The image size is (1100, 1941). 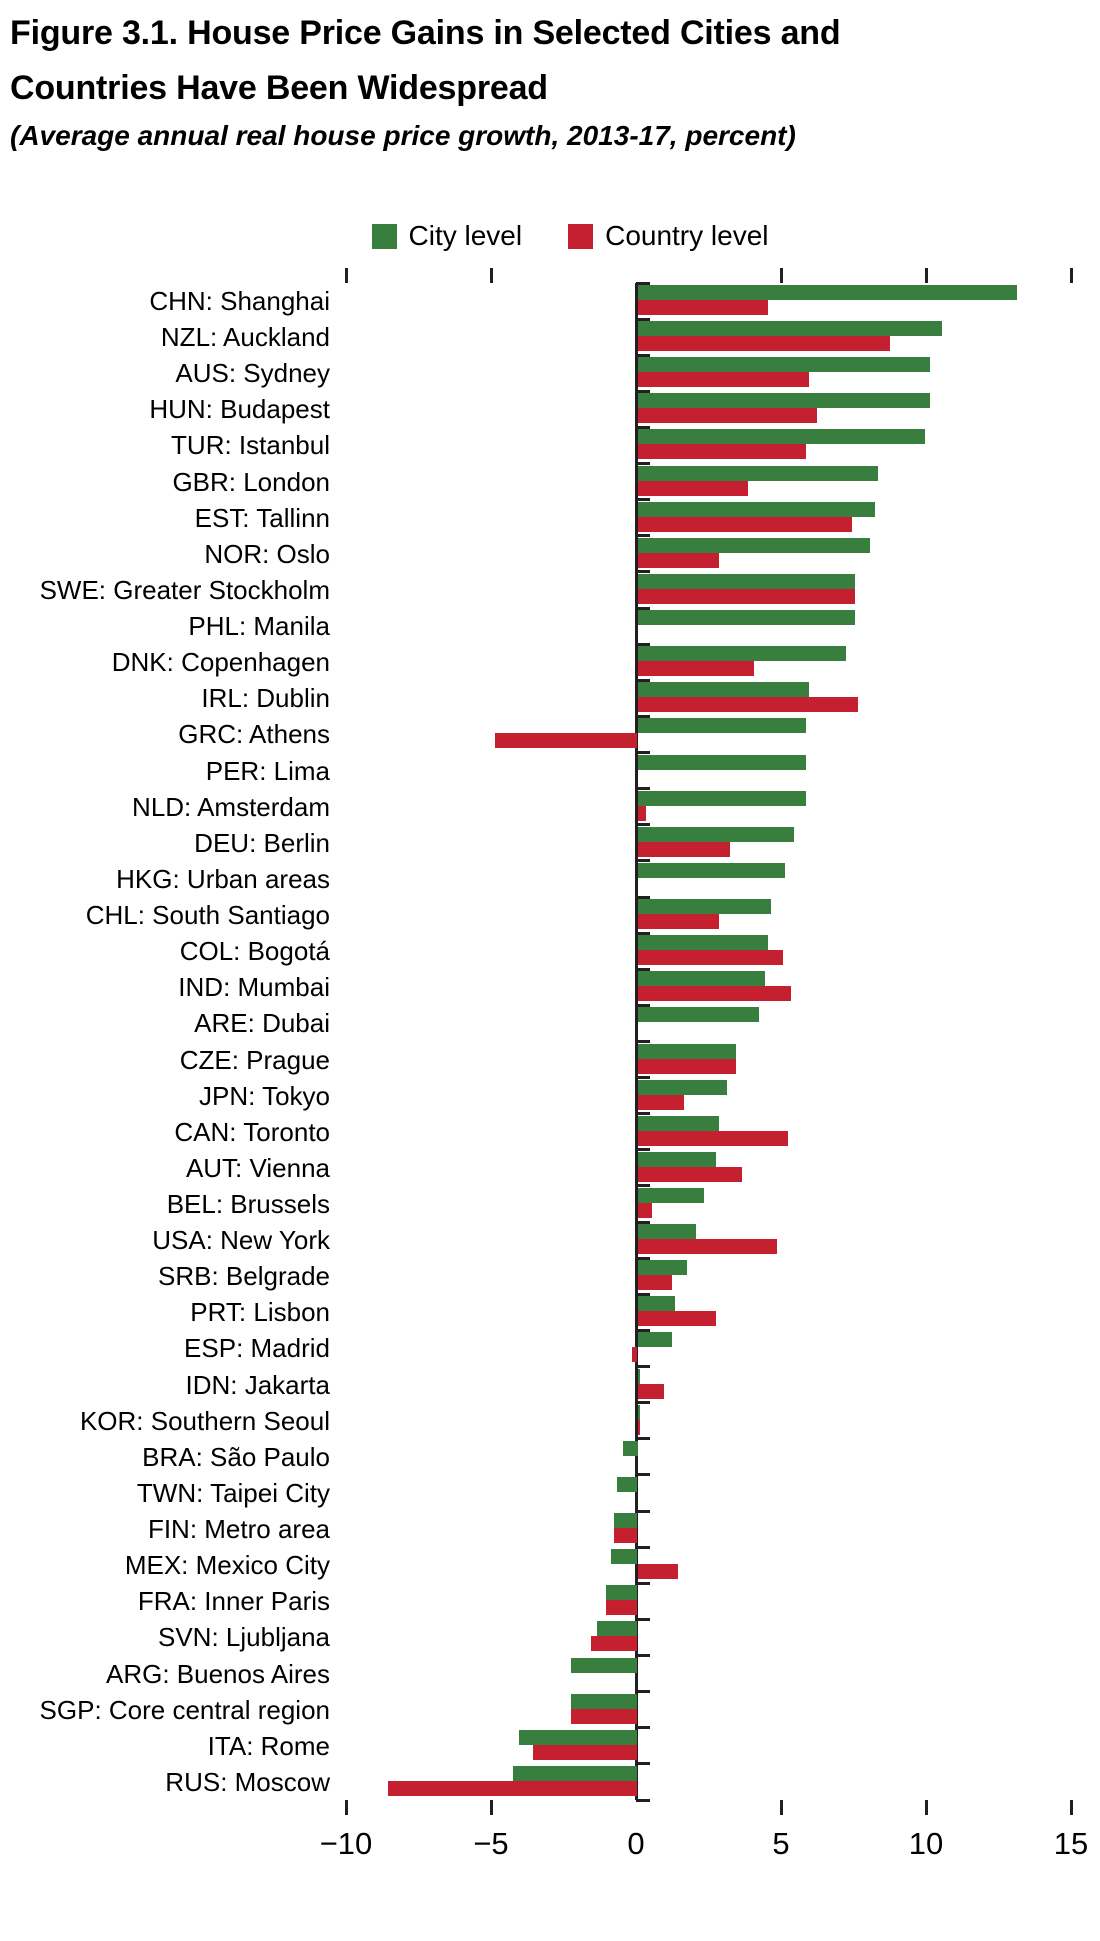 I want to click on row-label: PRT: Lisbon, so click(x=260, y=1312).